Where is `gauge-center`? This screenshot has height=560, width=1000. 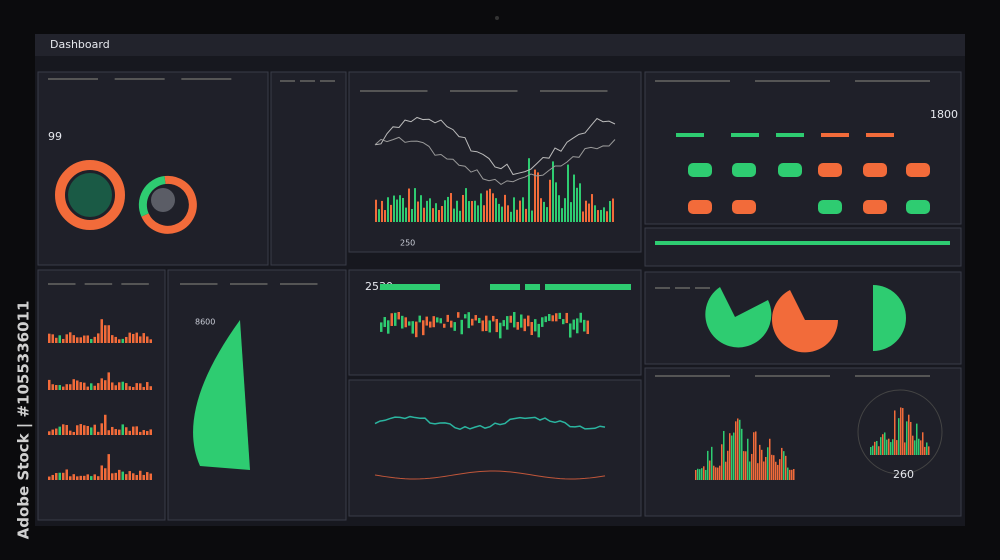 gauge-center is located at coordinates (163, 200).